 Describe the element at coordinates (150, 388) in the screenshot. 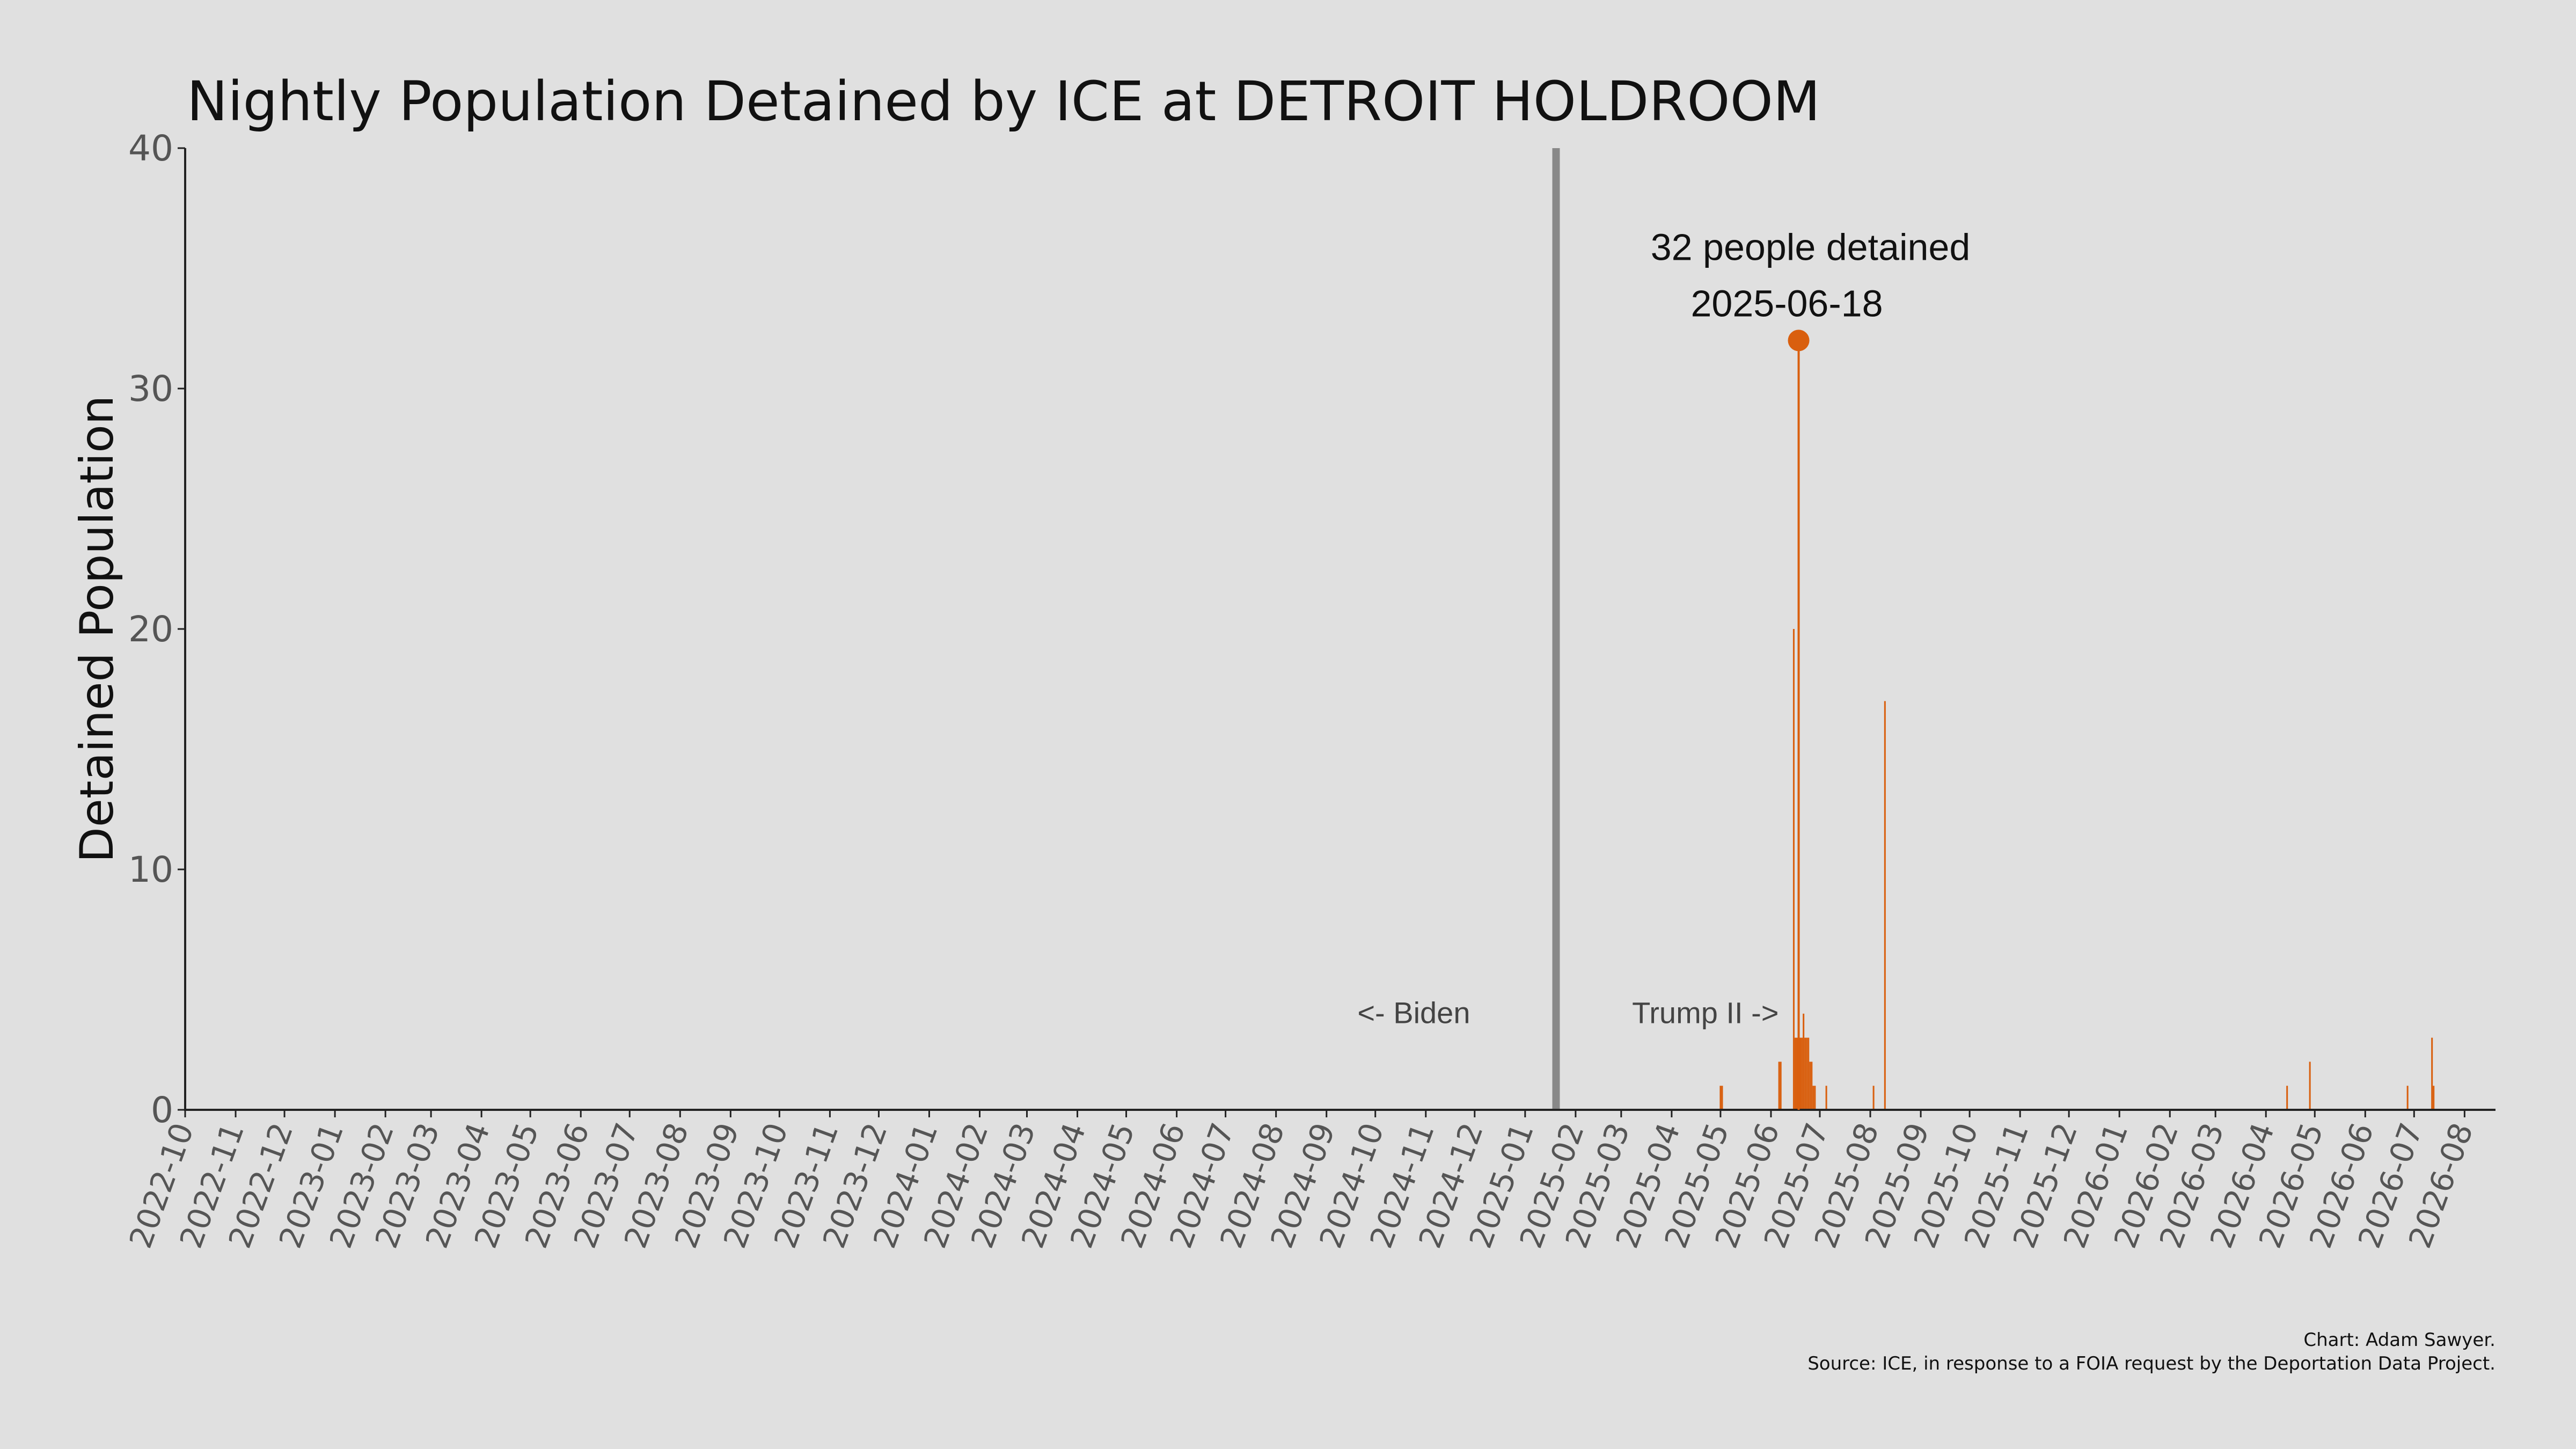

I see `y-tick-label: 30` at that location.